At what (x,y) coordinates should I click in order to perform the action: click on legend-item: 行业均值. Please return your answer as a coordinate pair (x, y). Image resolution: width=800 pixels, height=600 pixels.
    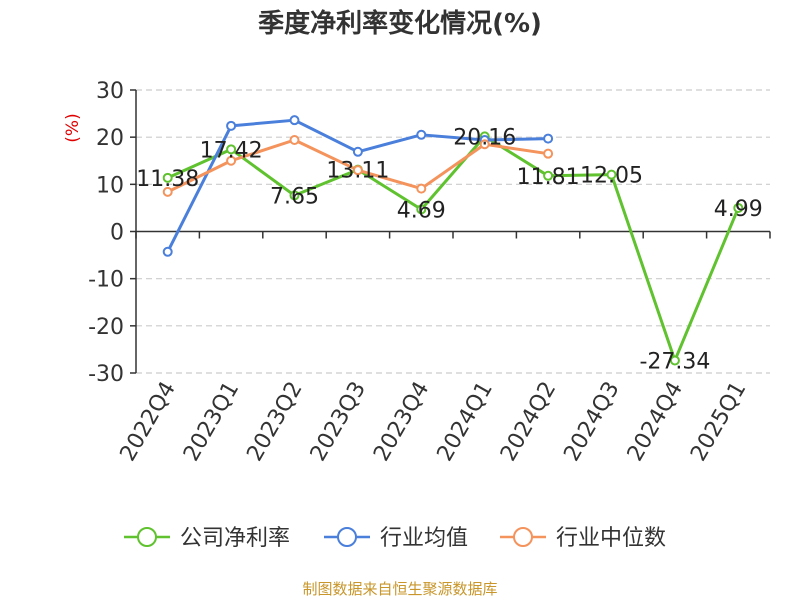
    Looking at the image, I should click on (396, 538).